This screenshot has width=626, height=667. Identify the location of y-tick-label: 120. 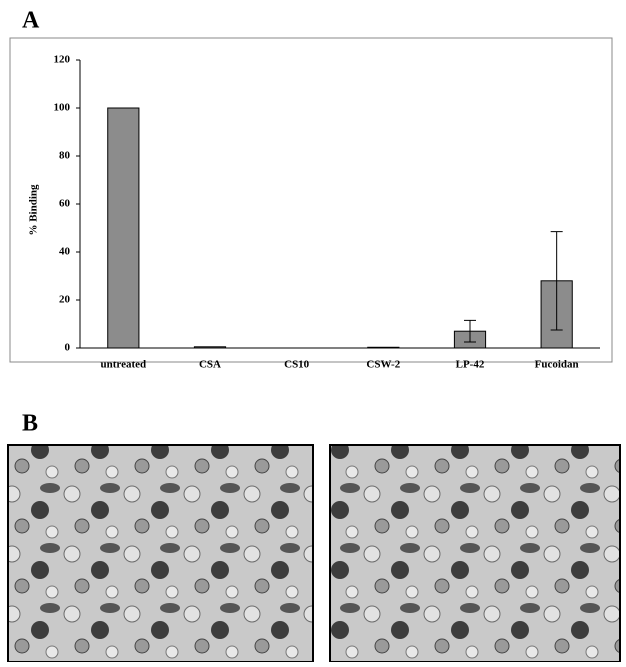
(62, 60).